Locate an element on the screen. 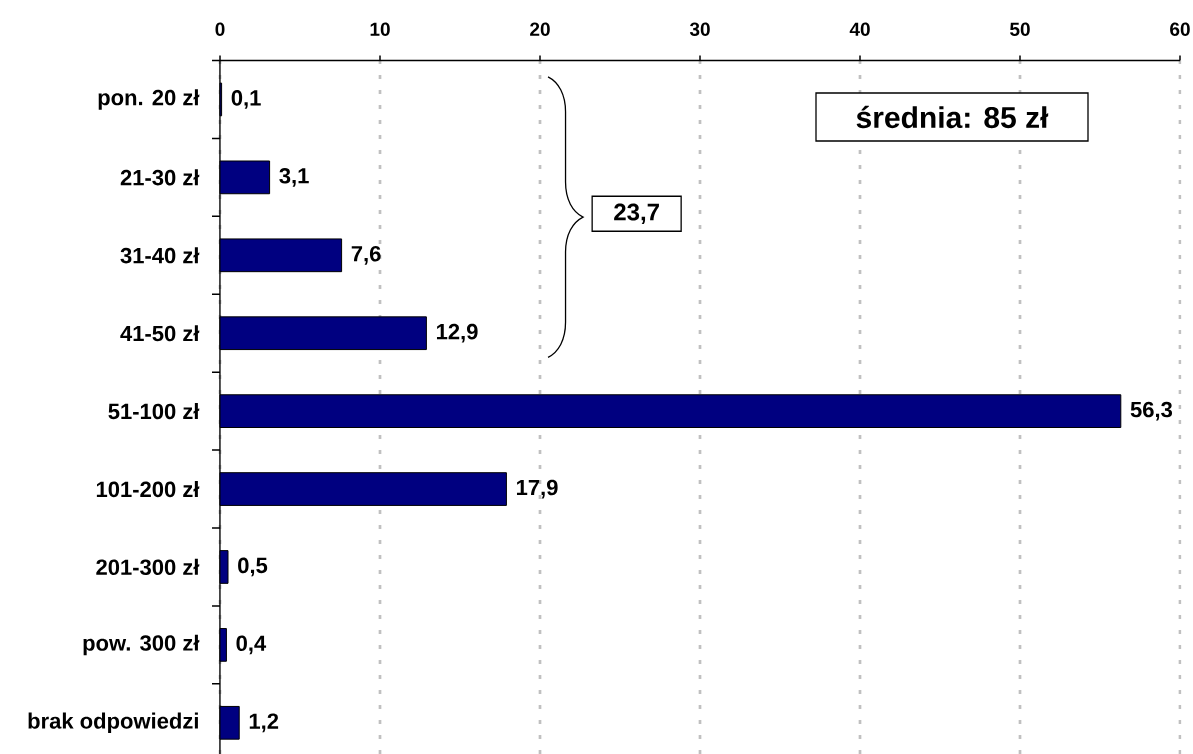 The image size is (1193, 754). y-tick-label: 21-30 zł is located at coordinates (160, 177).